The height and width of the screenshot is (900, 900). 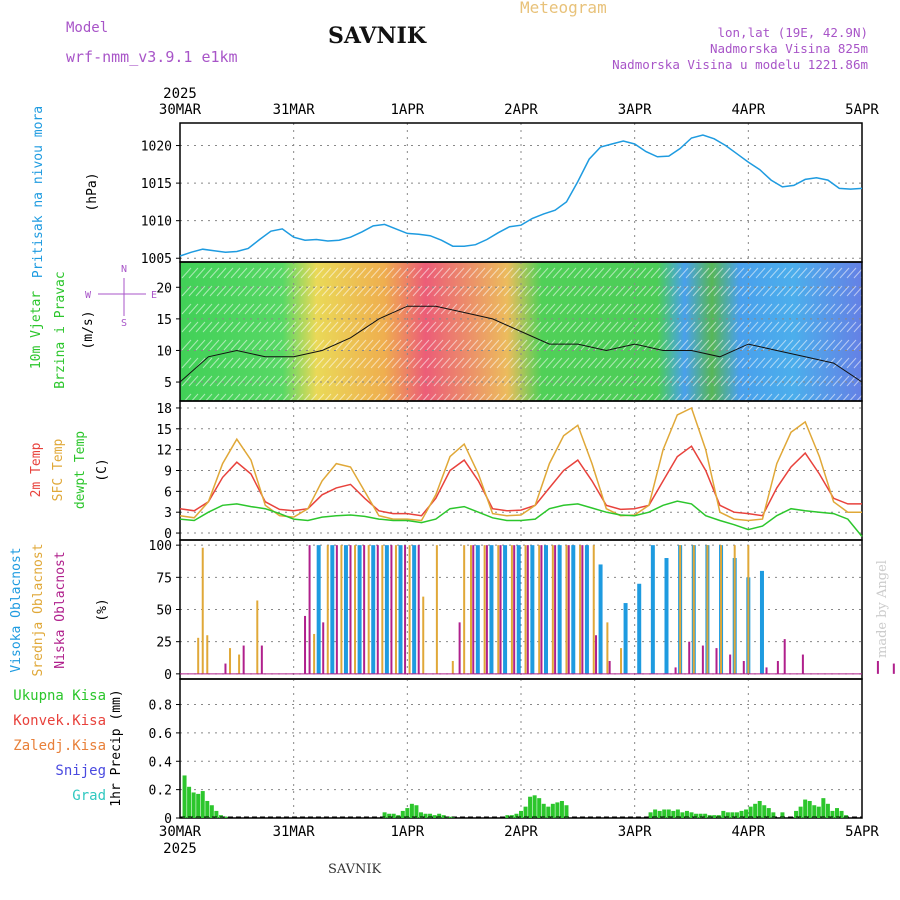 What do you see at coordinates (521, 110) in the screenshot?
I see `time-label-top: 2APR` at bounding box center [521, 110].